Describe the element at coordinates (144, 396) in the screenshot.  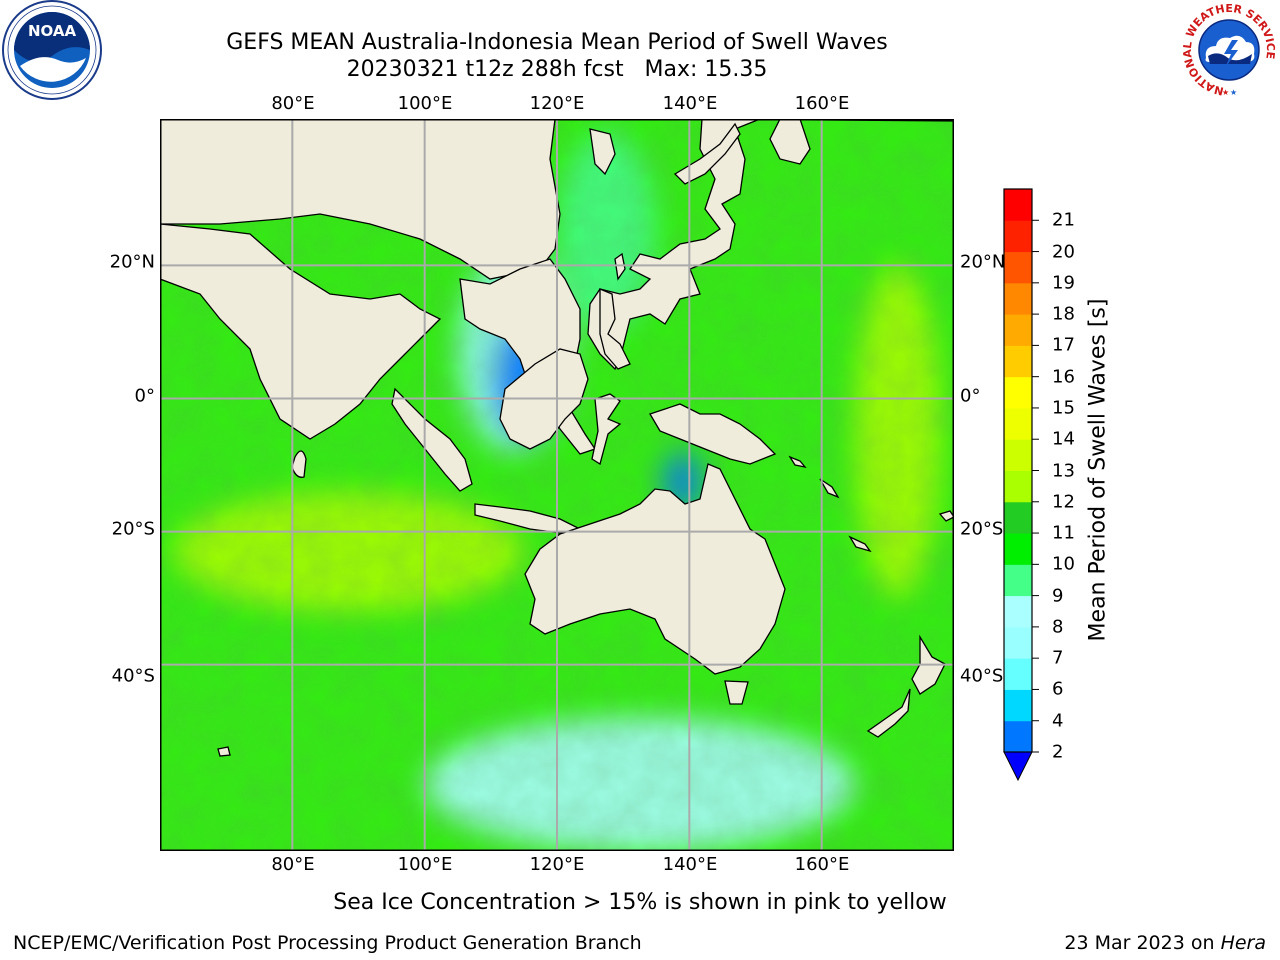
I see `lat-tick-left: 0°` at that location.